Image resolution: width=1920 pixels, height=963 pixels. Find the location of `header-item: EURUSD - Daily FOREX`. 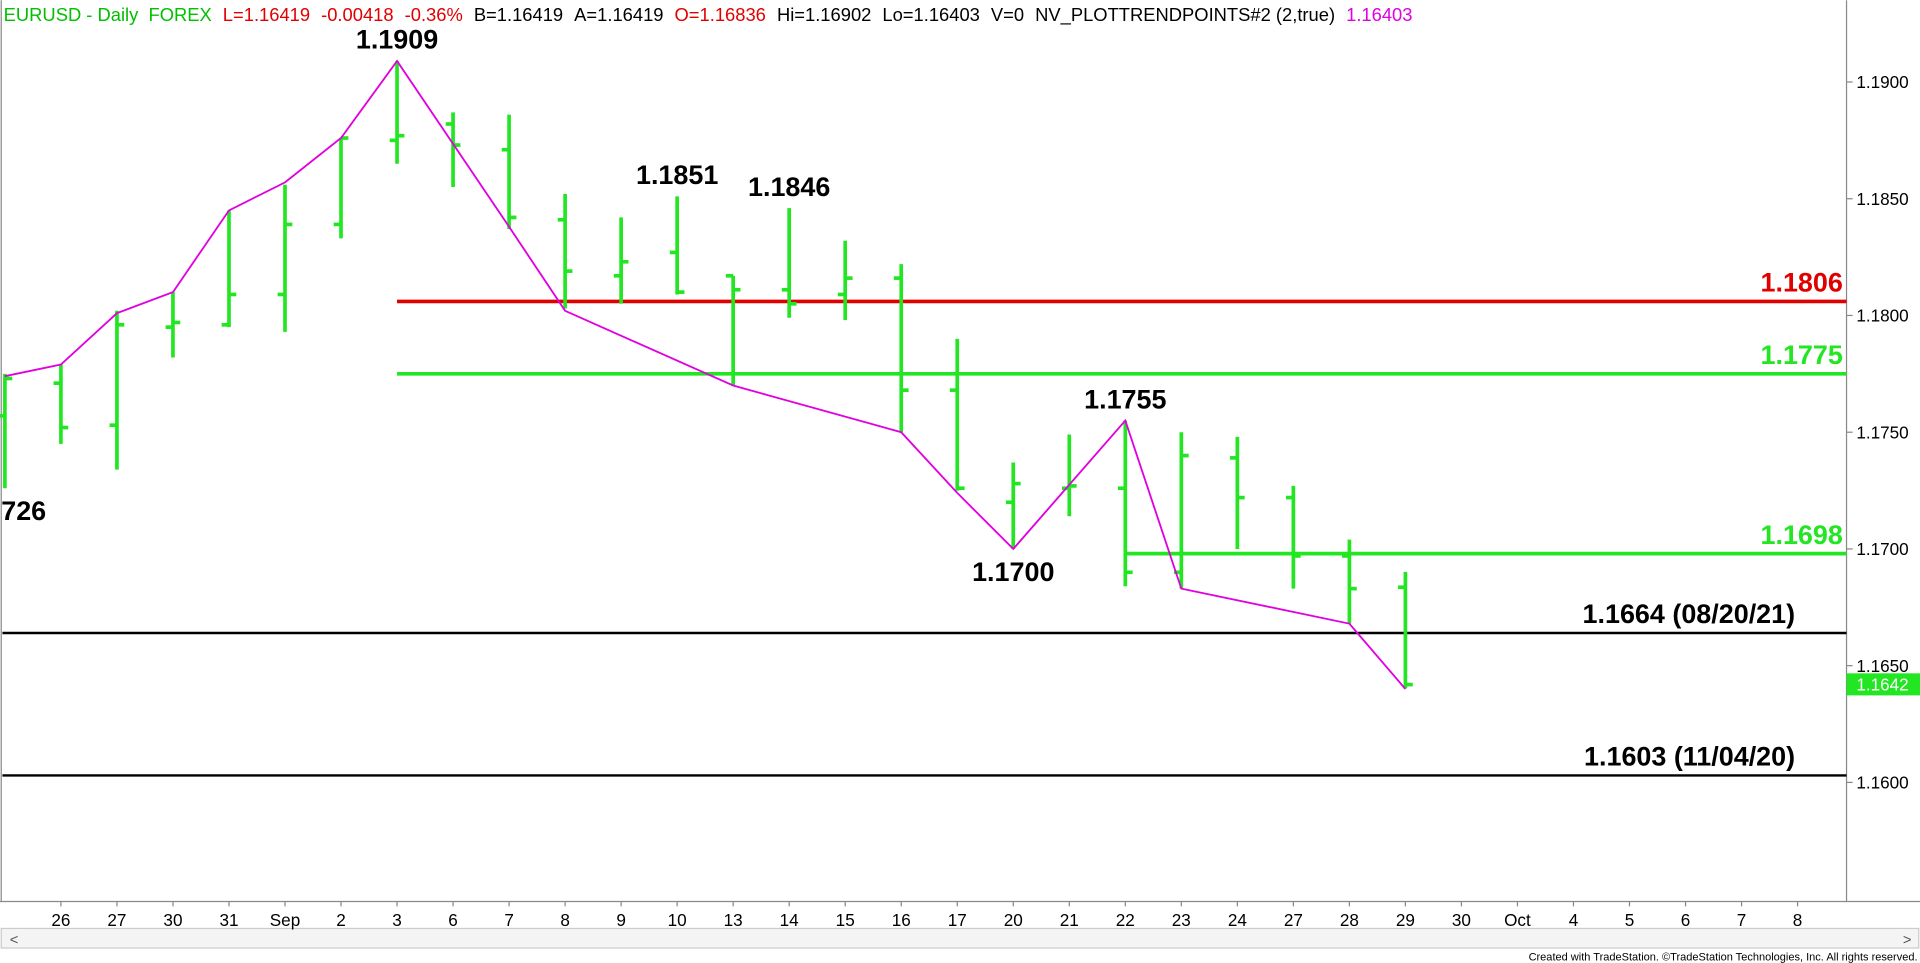

header-item: EURUSD - Daily FOREX is located at coordinates (108, 14).